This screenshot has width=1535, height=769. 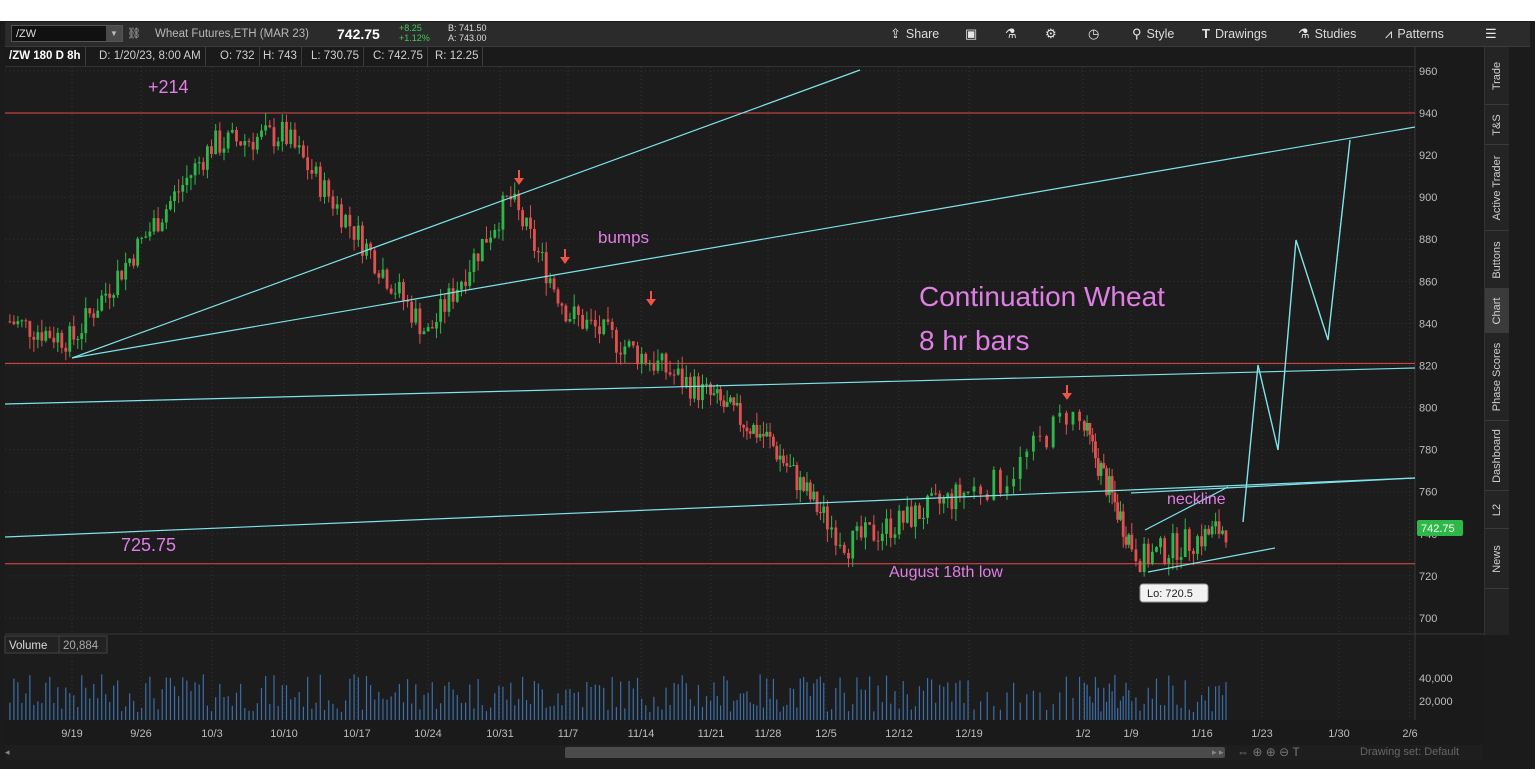 I want to click on sidebar-tab-label: Phase Scores, so click(x=1497, y=376).